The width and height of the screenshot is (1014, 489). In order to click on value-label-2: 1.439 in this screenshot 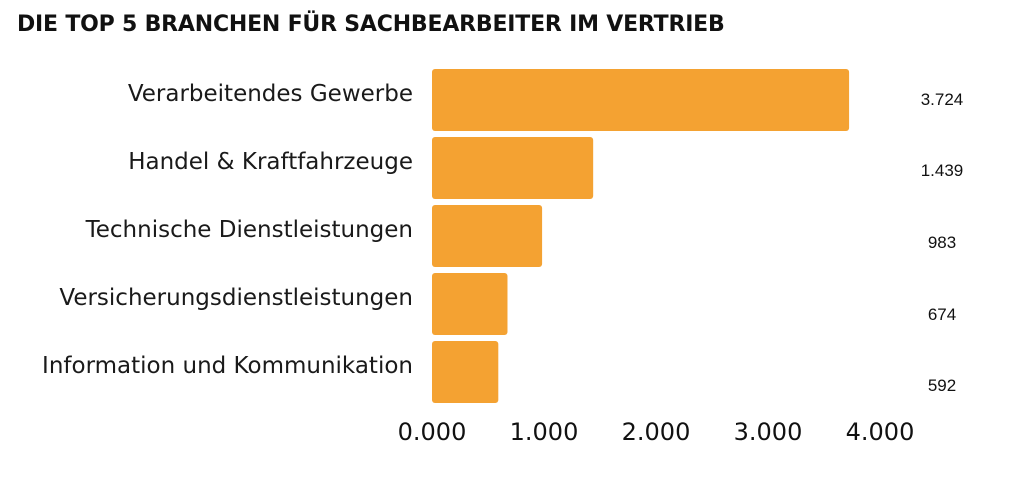, I will do `click(942, 170)`.